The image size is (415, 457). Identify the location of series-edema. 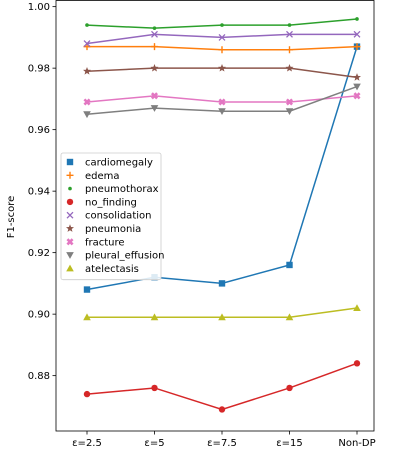
(222, 48).